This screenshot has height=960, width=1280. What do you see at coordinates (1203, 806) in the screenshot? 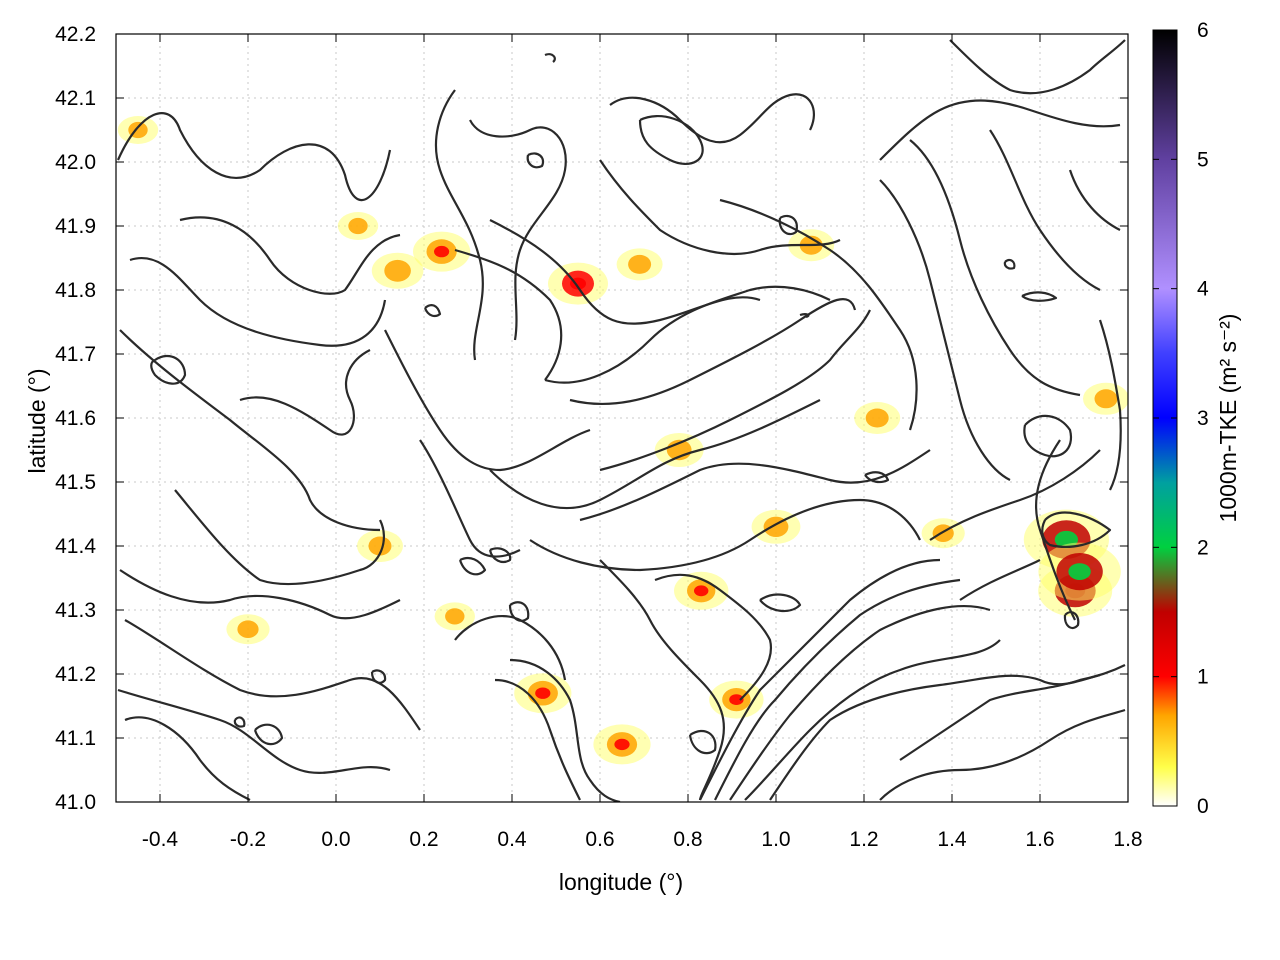
I see `colorbar-tick-label: 0` at bounding box center [1203, 806].